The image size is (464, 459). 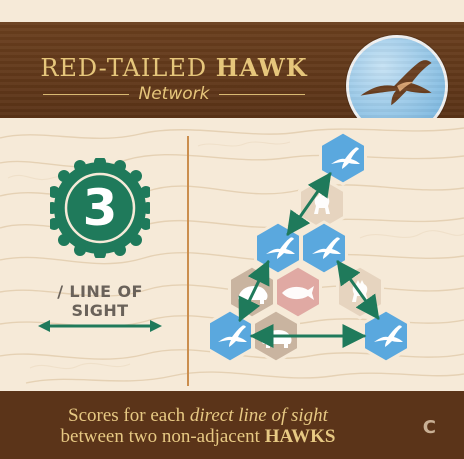 I want to click on double-arrow-icon, so click(x=100, y=326).